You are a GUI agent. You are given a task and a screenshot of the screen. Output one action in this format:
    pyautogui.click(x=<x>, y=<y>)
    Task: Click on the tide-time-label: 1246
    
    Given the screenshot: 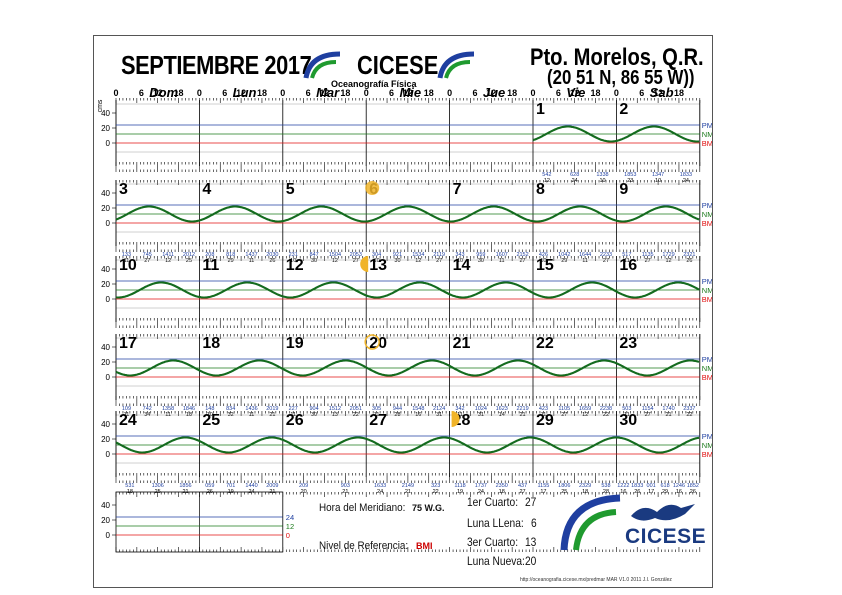 What is the action you would take?
    pyautogui.click(x=679, y=486)
    